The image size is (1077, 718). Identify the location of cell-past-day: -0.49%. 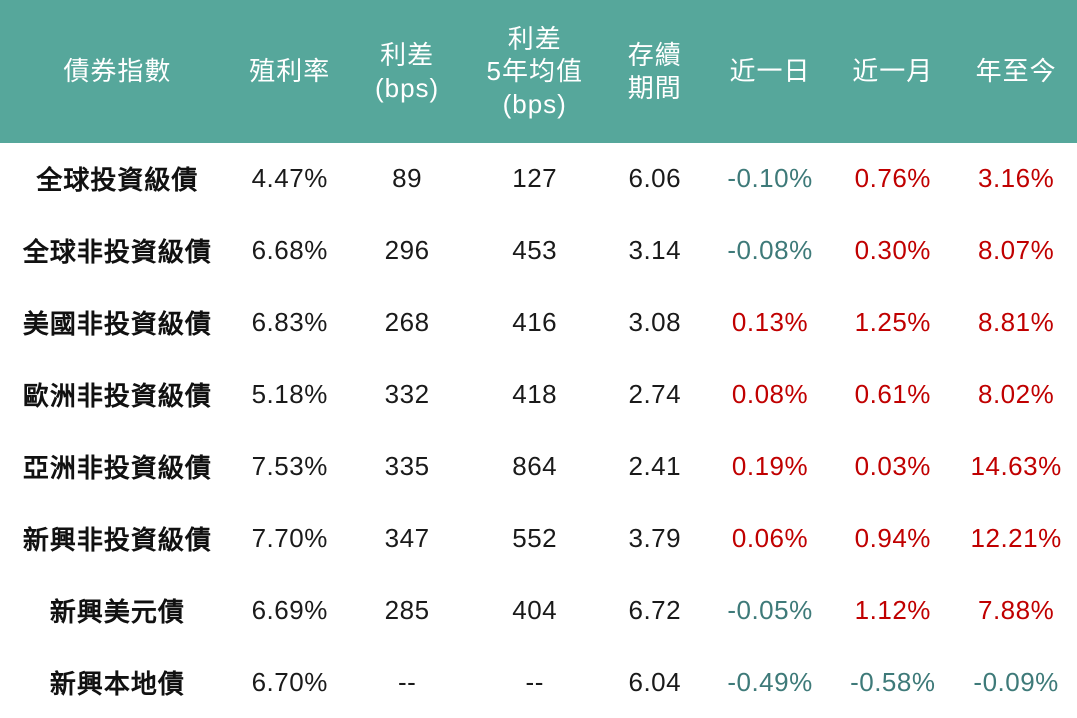
(770, 681).